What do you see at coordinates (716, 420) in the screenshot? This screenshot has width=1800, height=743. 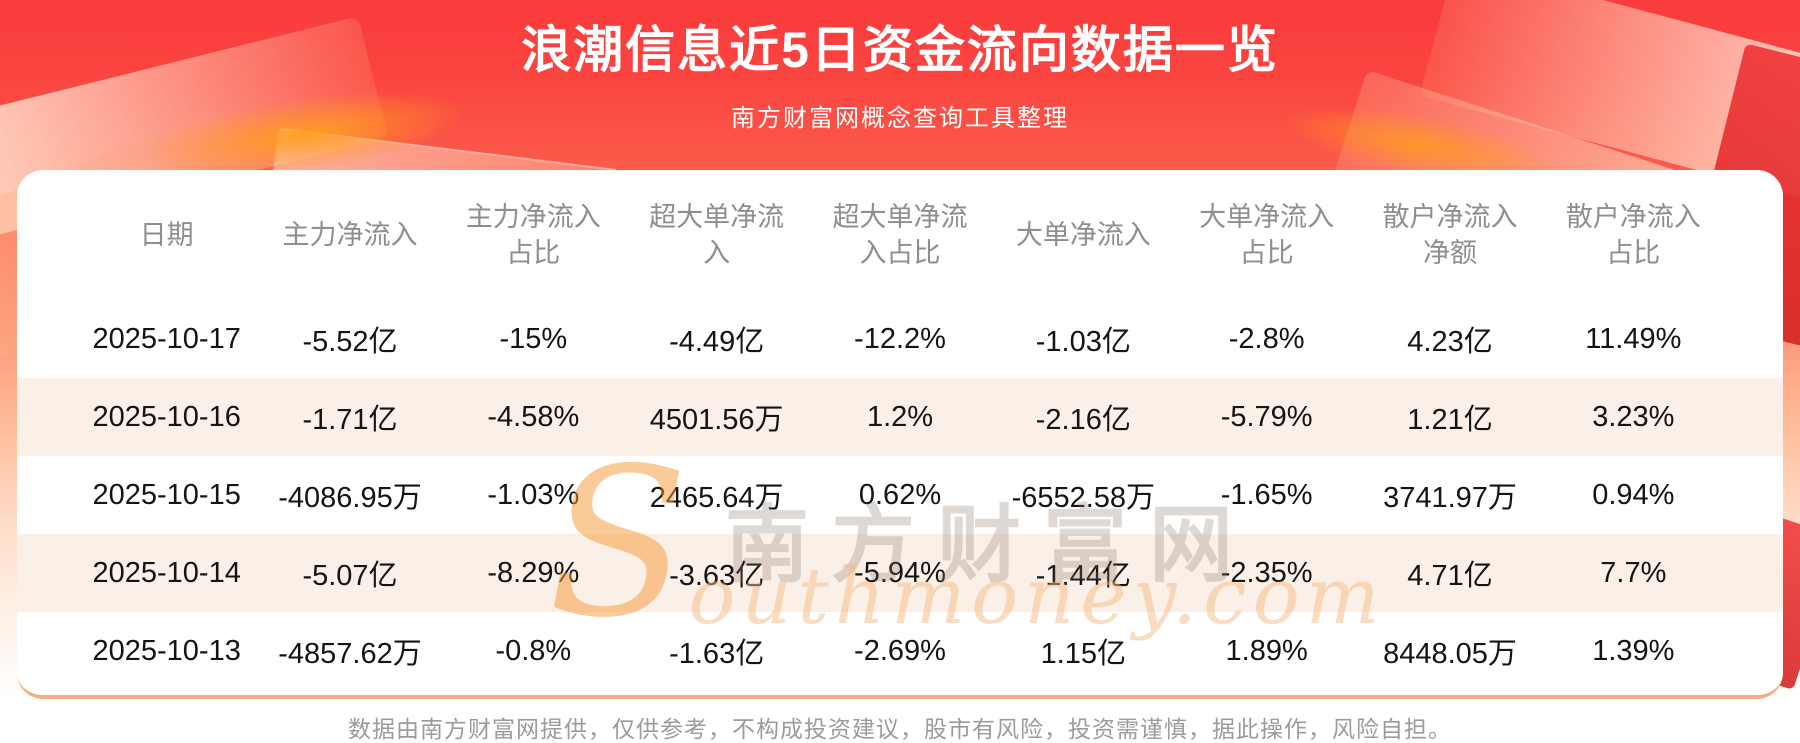 I see `cell-xl-order-net-inflow: 4501.56万` at bounding box center [716, 420].